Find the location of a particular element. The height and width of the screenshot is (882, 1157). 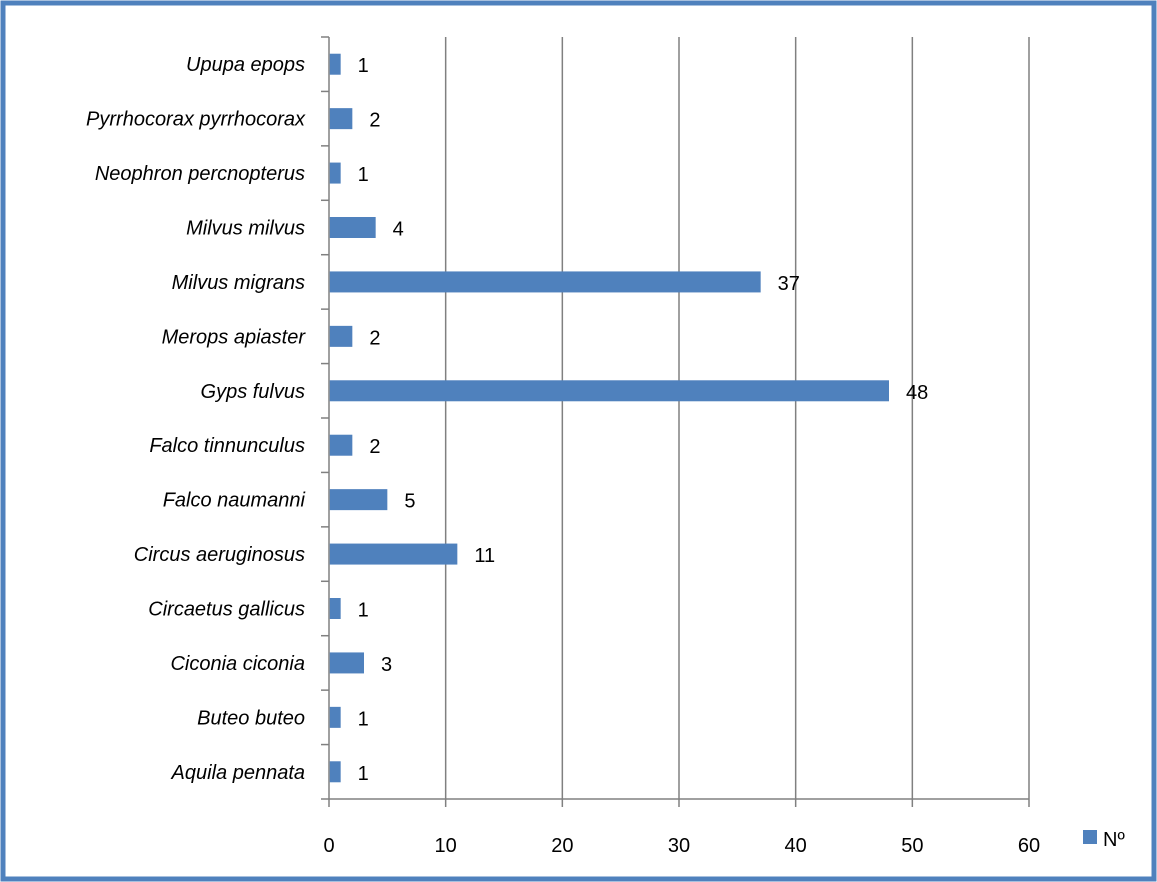

category-label: Neophron percnopterus is located at coordinates (200, 174).